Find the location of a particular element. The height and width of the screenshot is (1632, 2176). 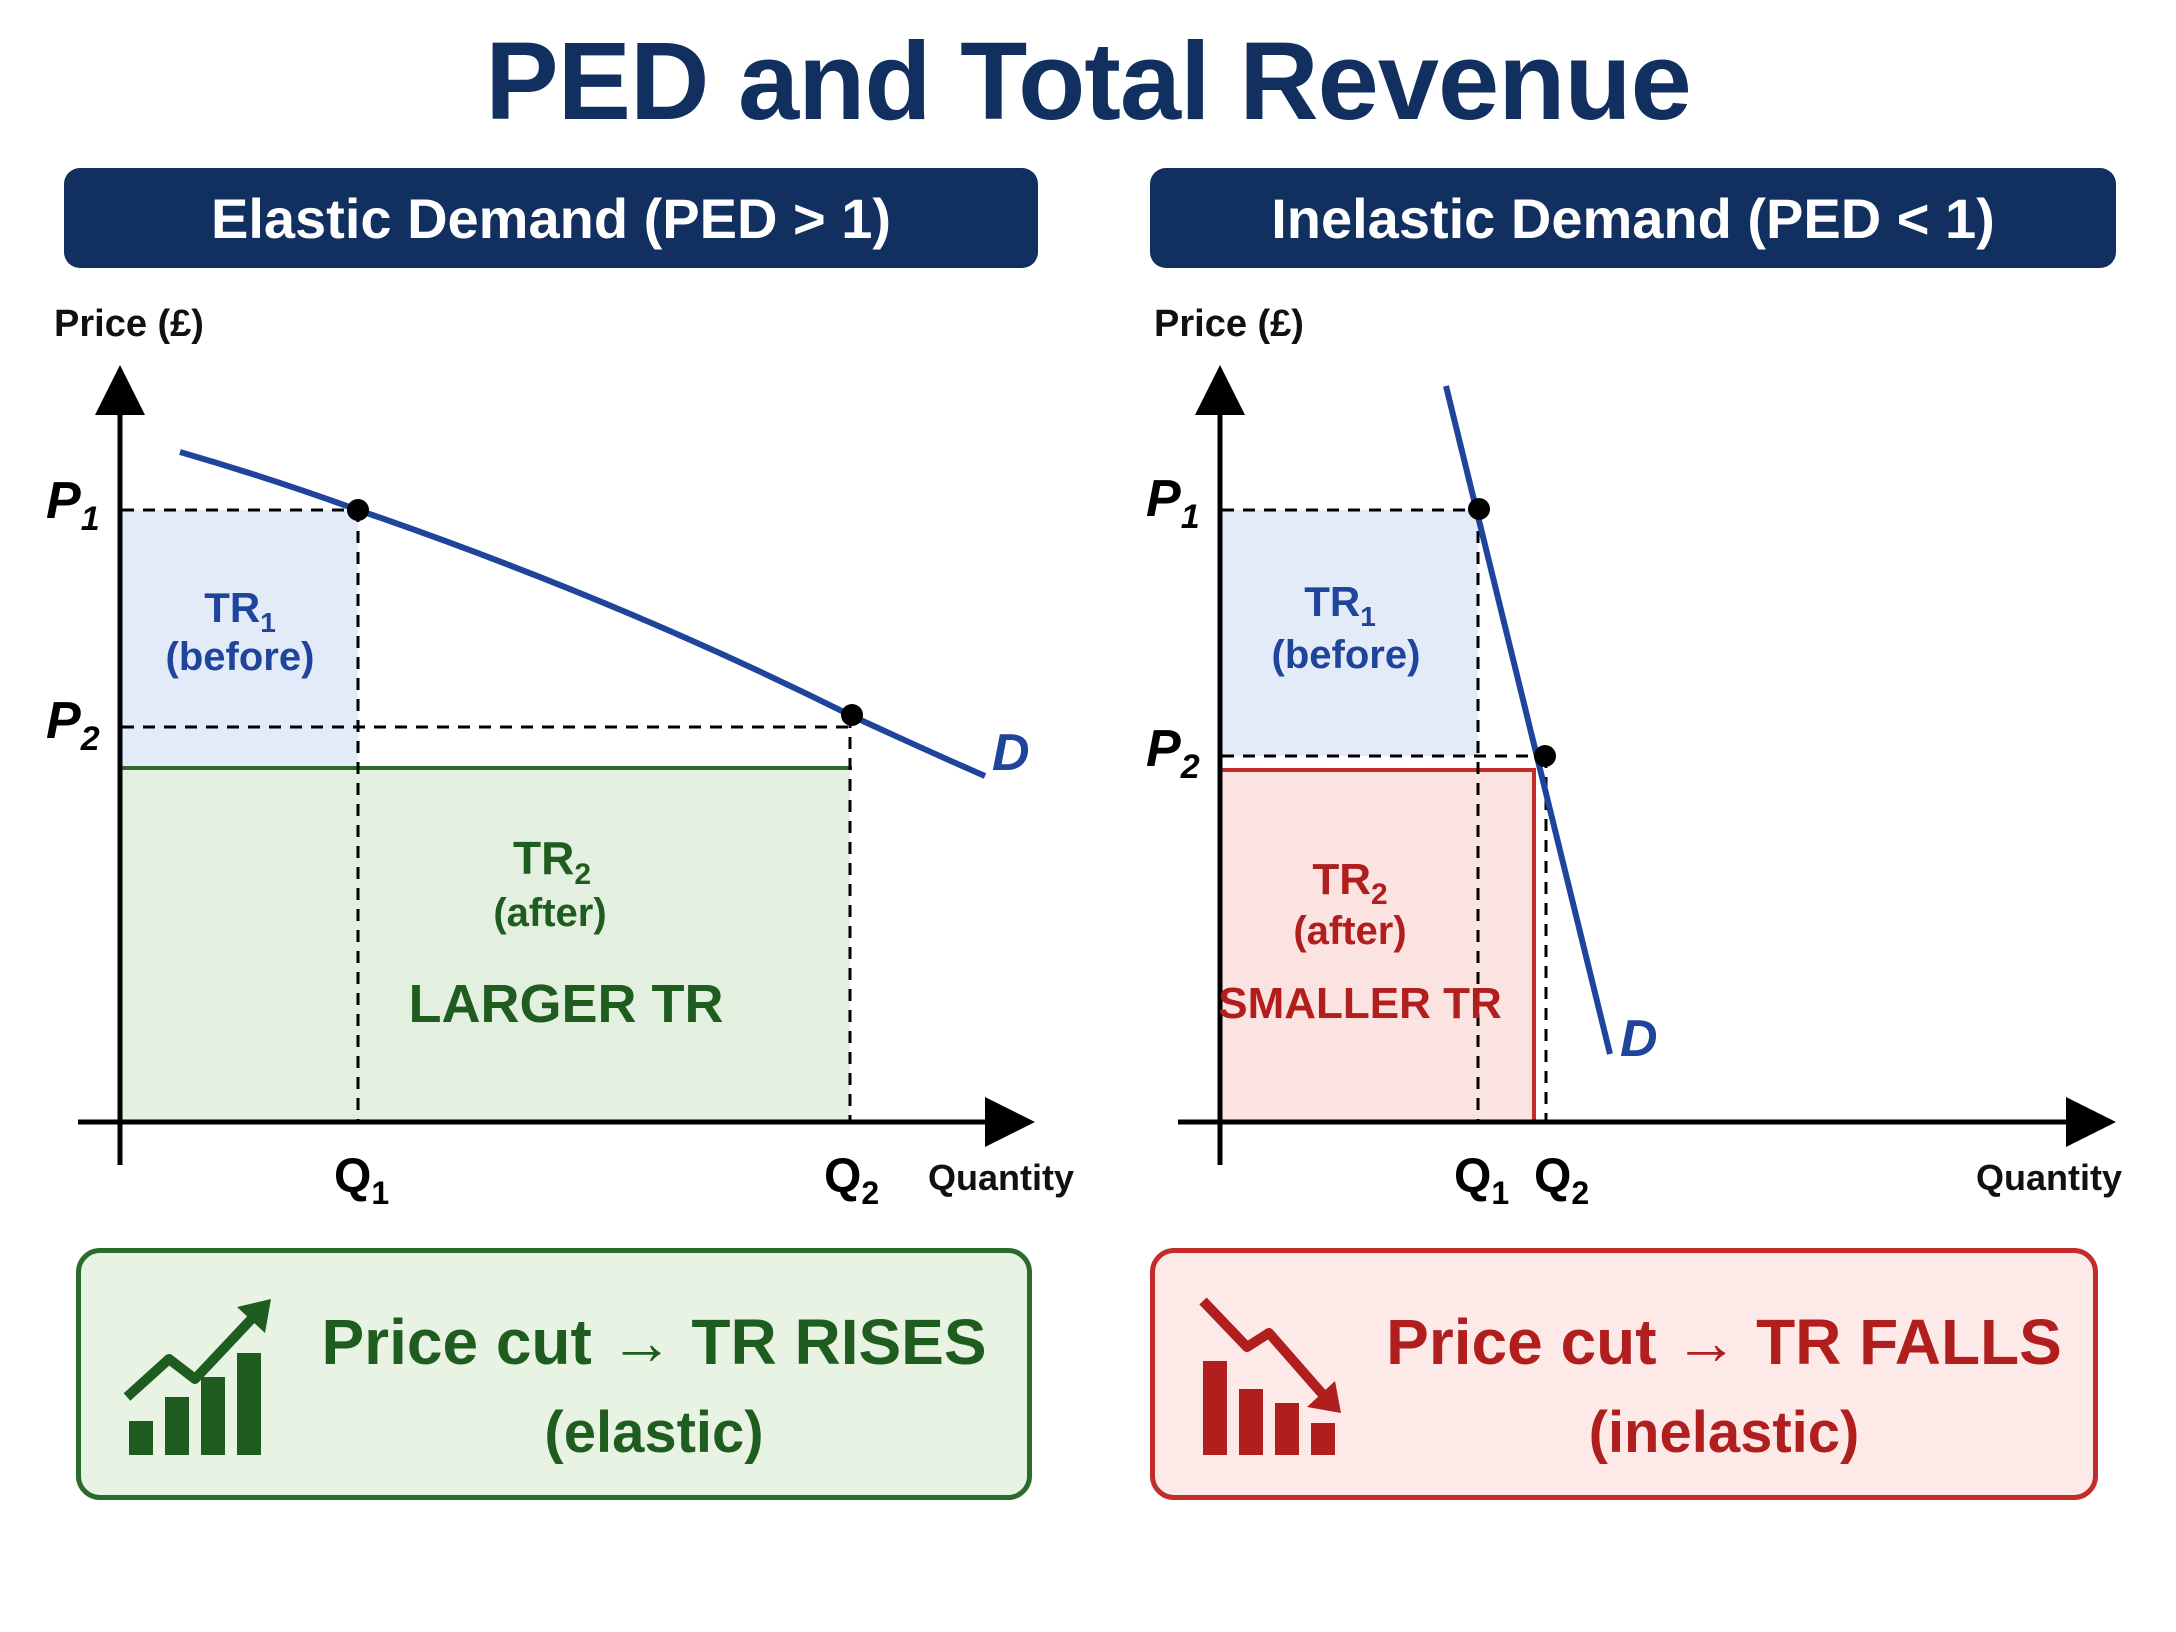

inelastic-summary-subtext: (inelastic) is located at coordinates (1724, 1432).